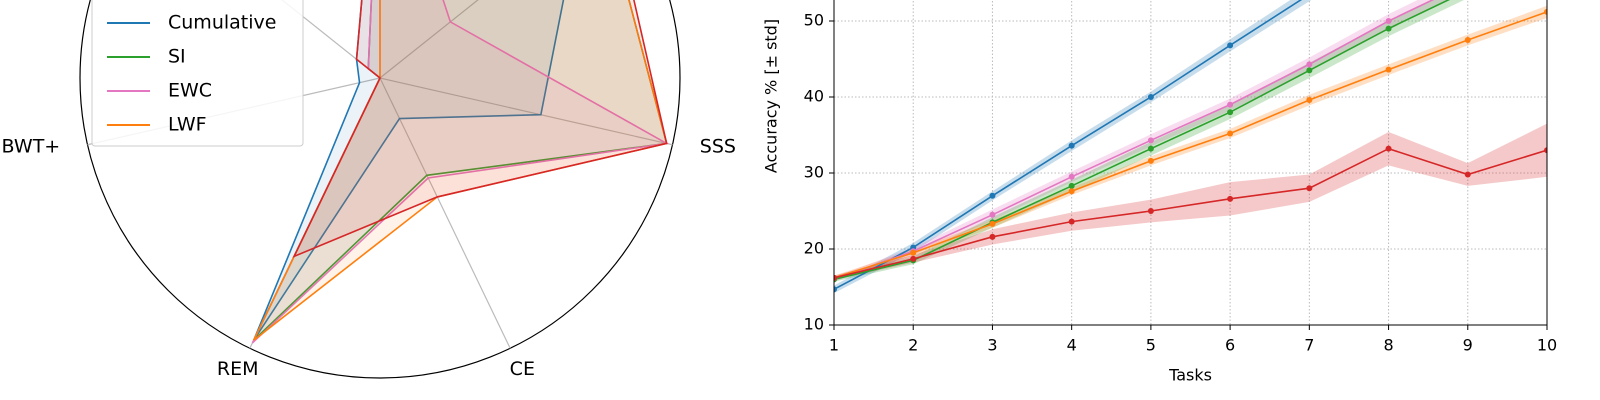 Image resolution: width=1600 pixels, height=400 pixels. Describe the element at coordinates (992, 345) in the screenshot. I see `x-tick-label: 3` at that location.